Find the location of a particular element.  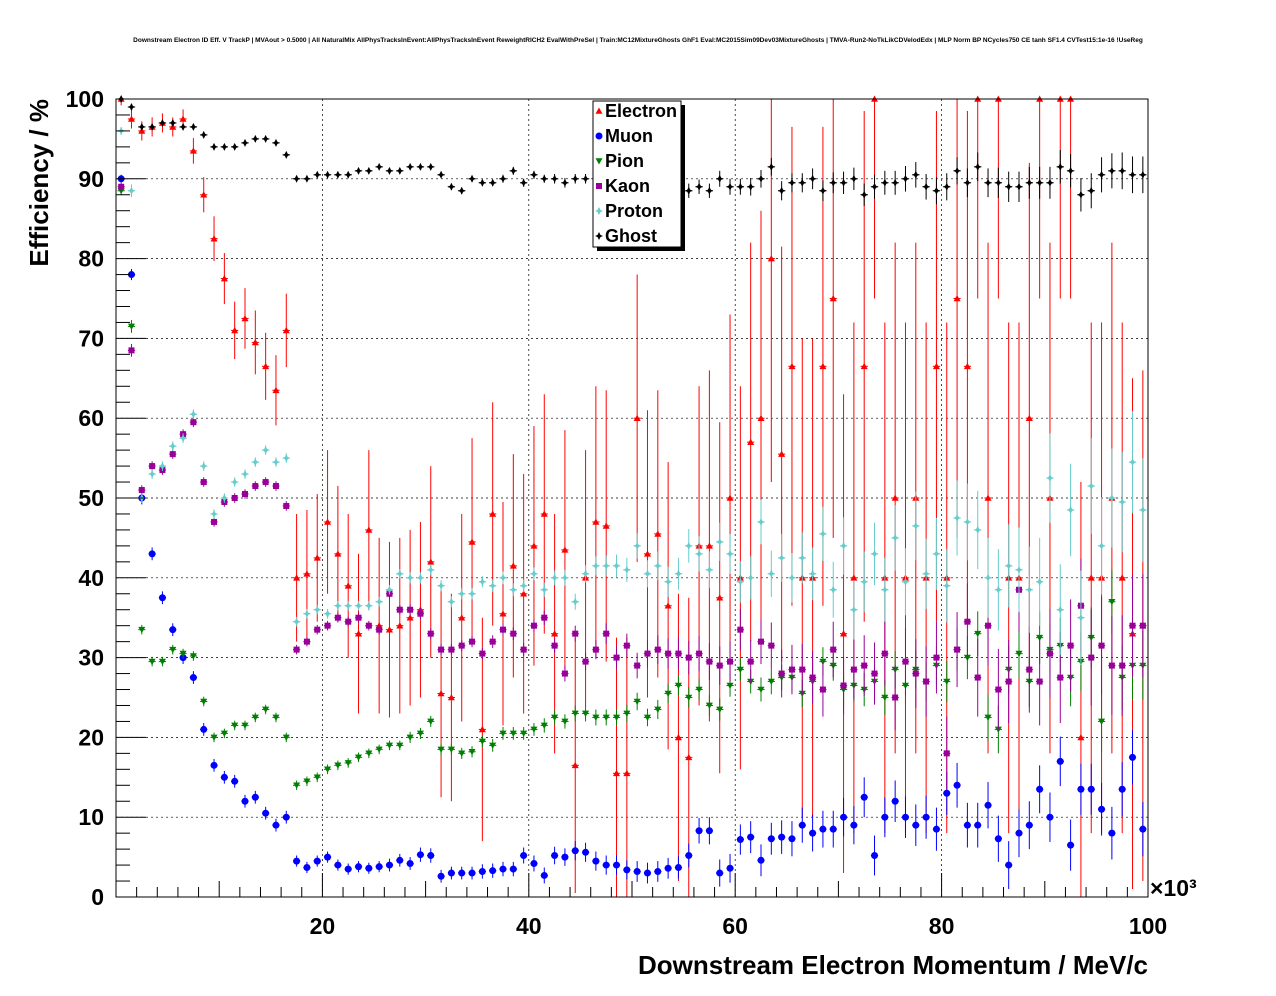

y-tick-label: 10 is located at coordinates (91, 817).